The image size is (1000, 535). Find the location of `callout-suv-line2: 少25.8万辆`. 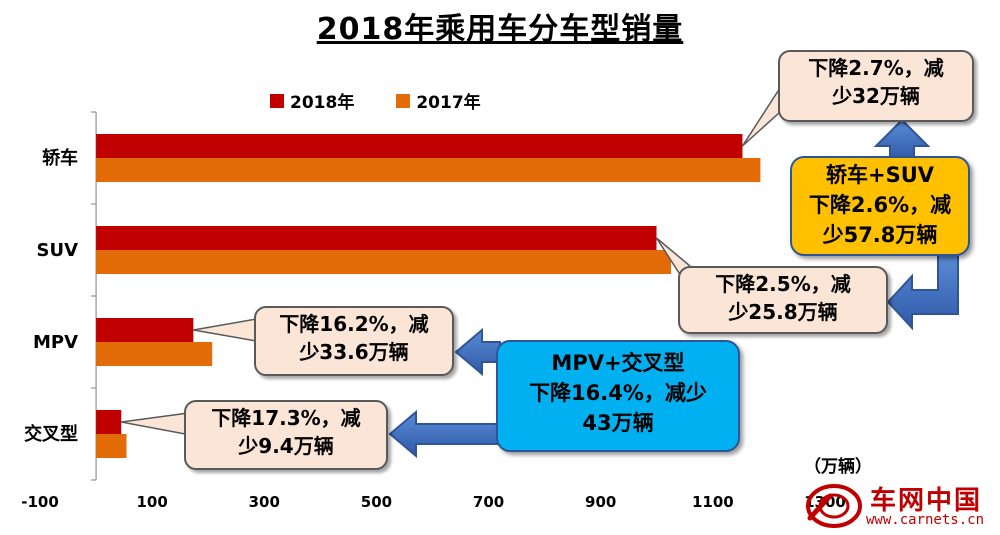

callout-suv-line2: 少25.8万辆 is located at coordinates (783, 312).